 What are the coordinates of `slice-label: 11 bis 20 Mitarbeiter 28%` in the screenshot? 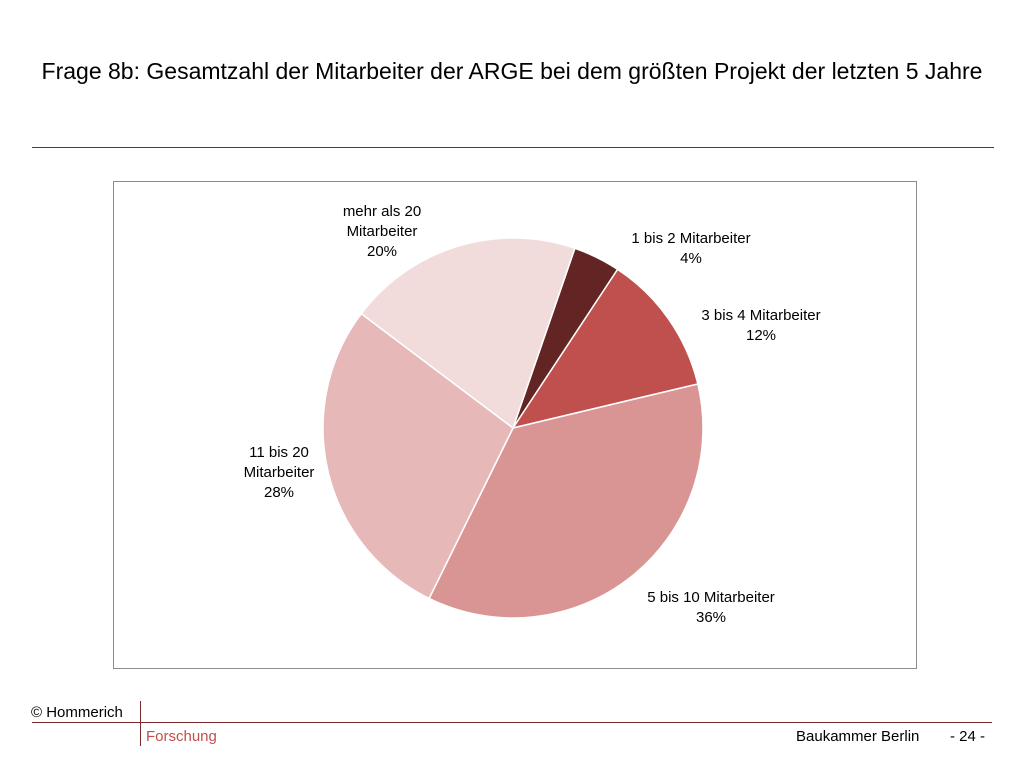 It's located at (279, 472).